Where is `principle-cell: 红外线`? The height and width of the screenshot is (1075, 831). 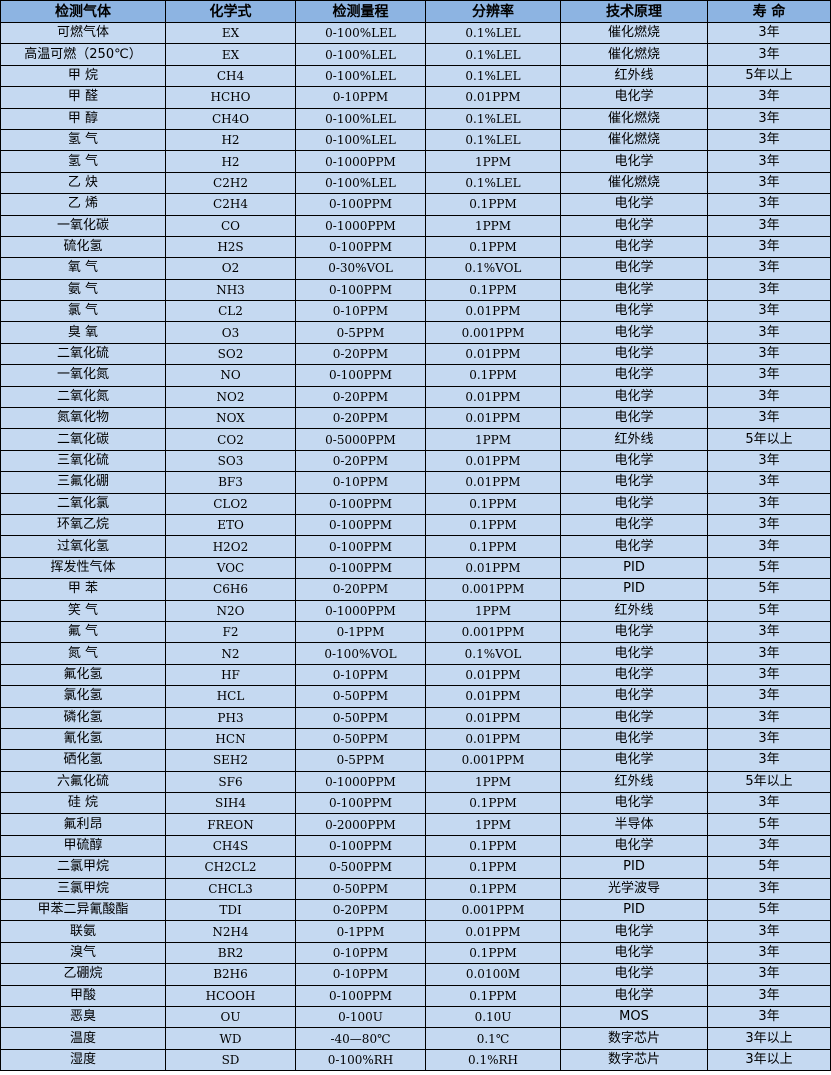
principle-cell: 红外线 is located at coordinates (634, 76).